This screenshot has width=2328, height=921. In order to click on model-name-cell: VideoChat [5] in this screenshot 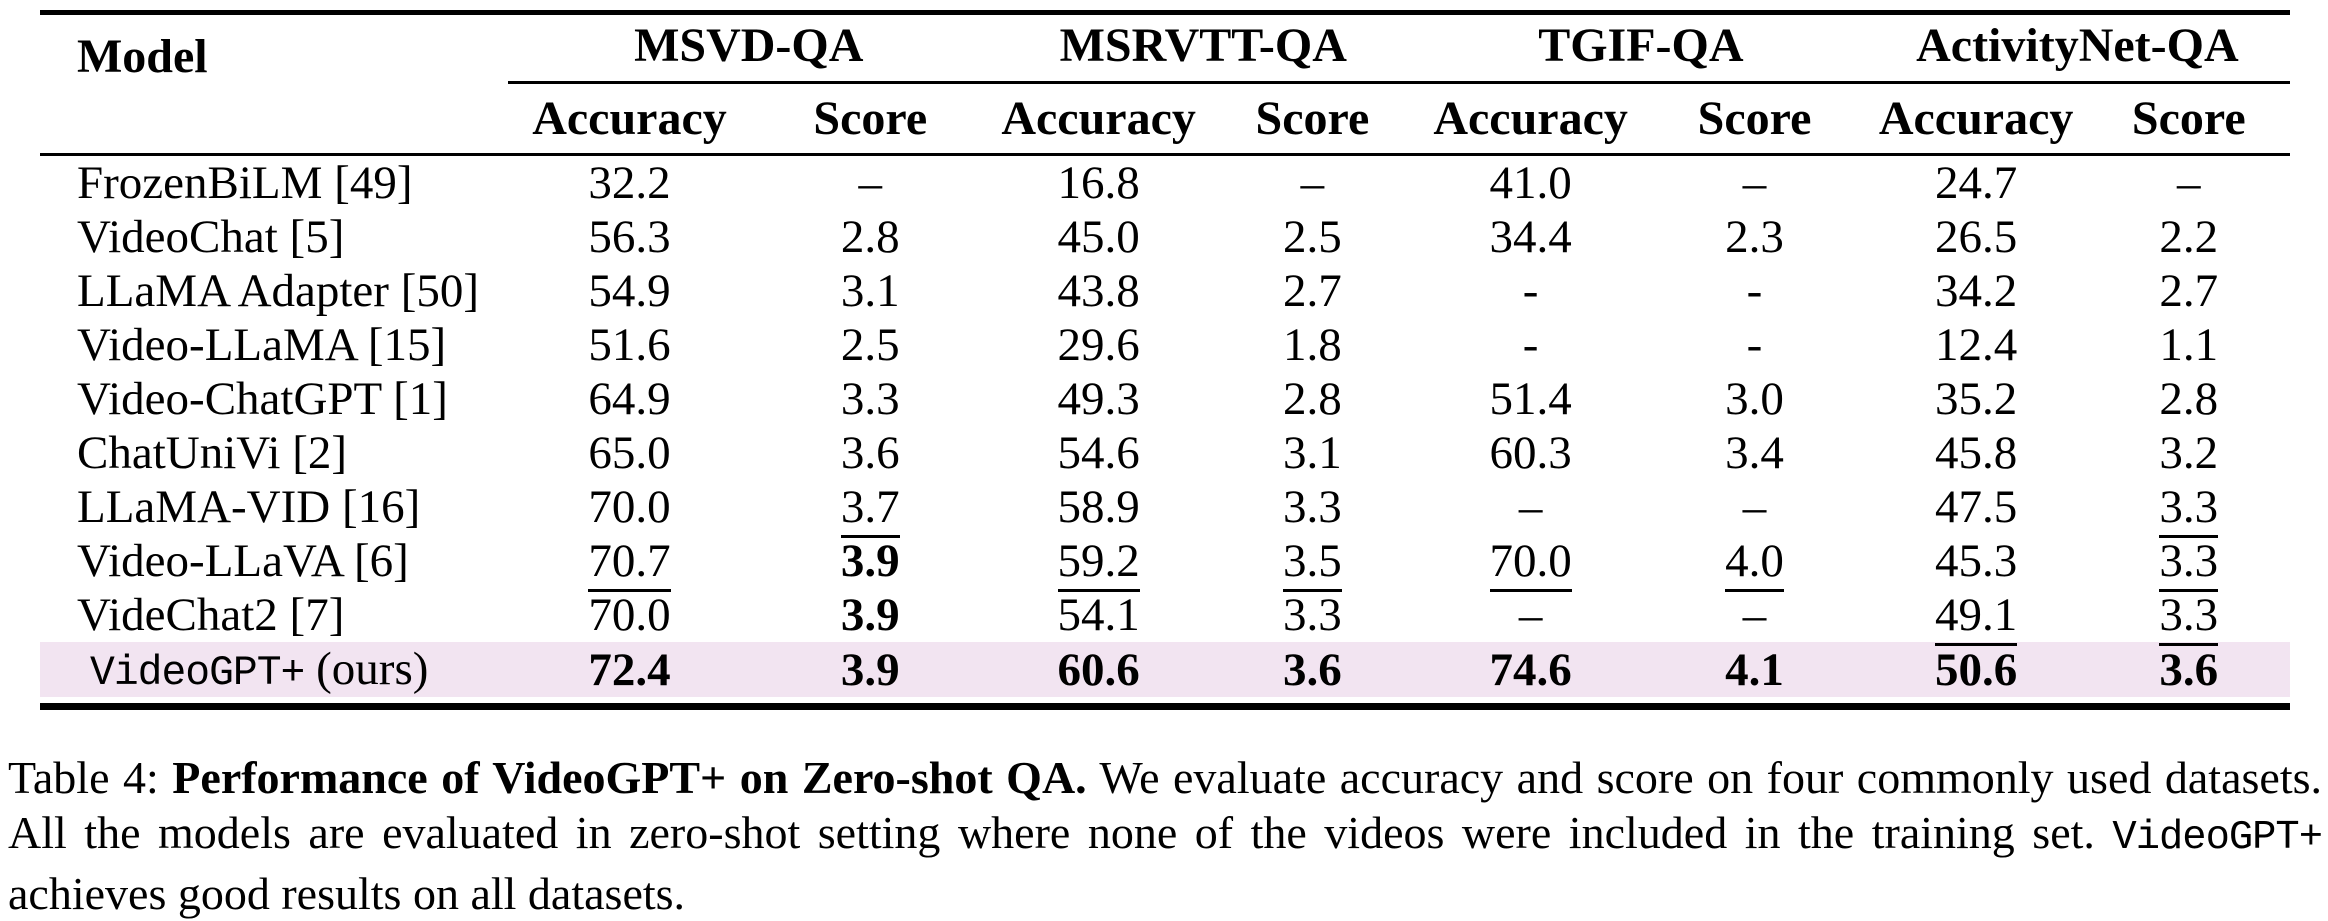, I will do `click(274, 237)`.